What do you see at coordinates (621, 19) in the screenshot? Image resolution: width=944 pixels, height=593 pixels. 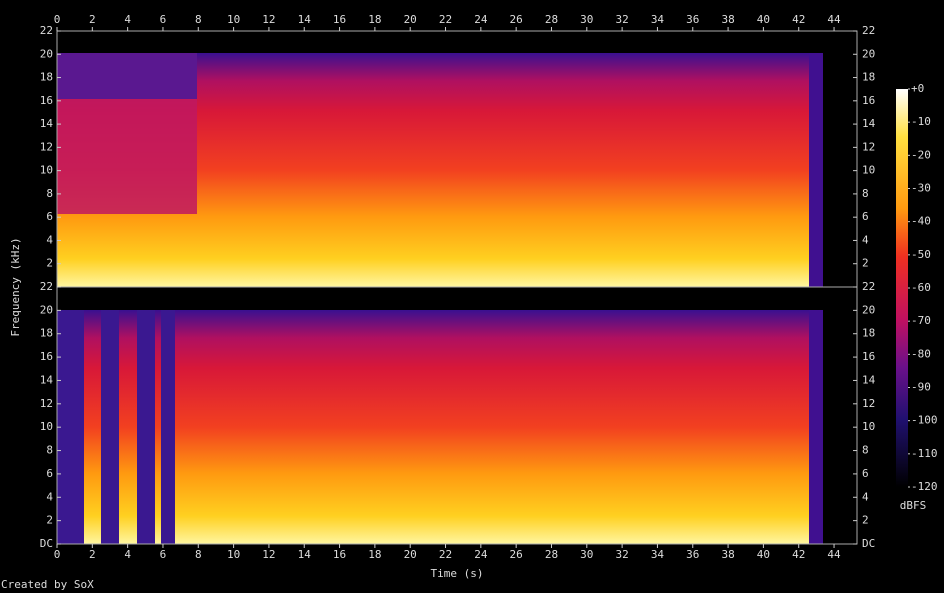 I see `x-tick-label-top: 32` at bounding box center [621, 19].